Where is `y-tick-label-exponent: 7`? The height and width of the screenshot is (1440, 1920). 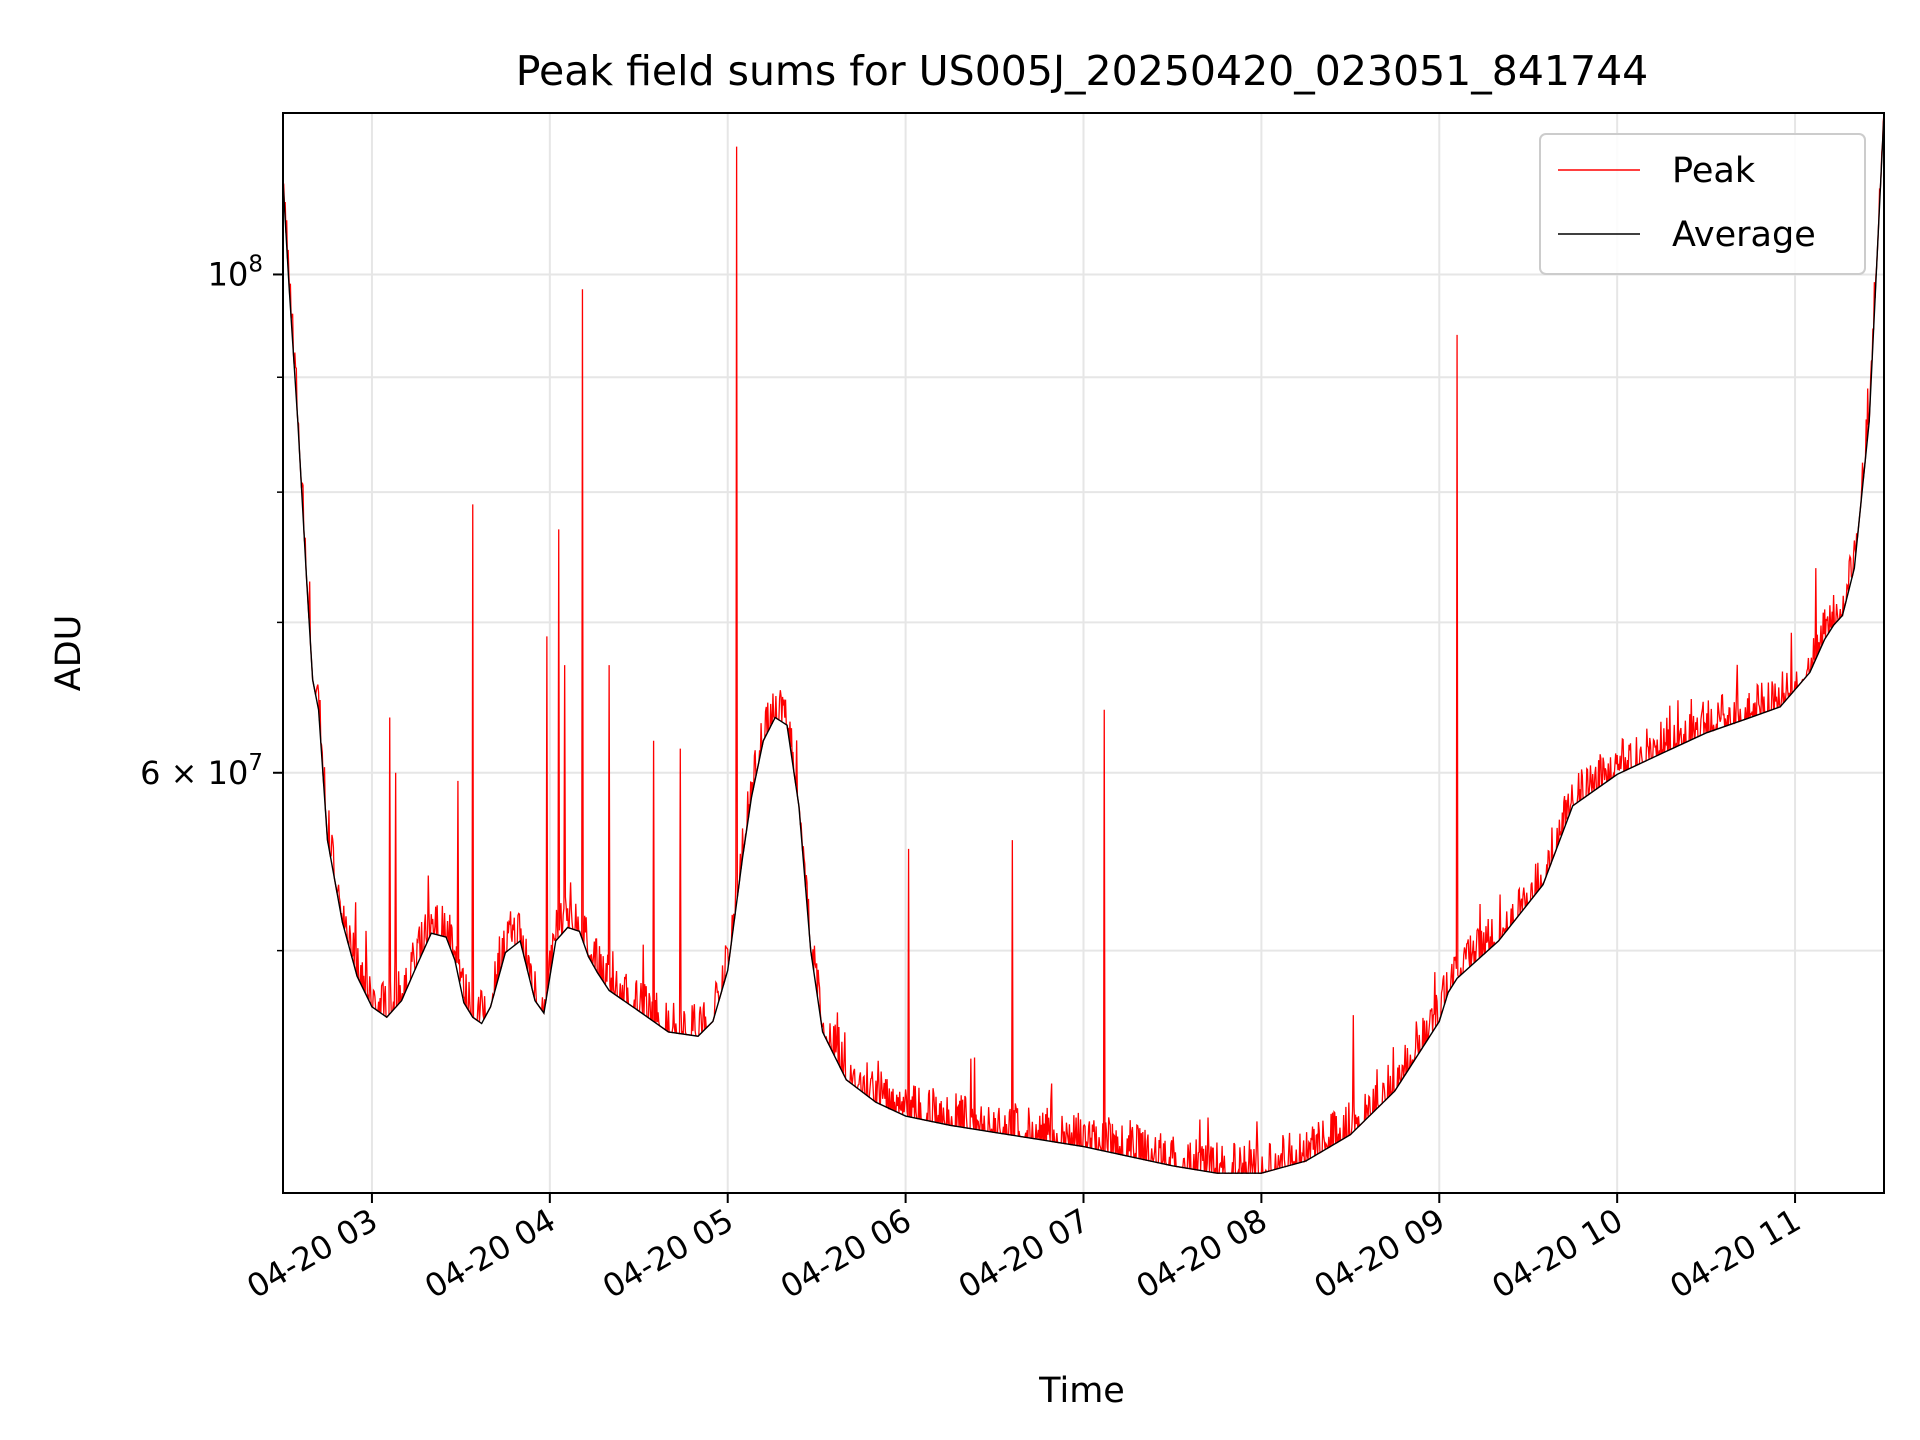 y-tick-label-exponent: 7 is located at coordinates (255, 763).